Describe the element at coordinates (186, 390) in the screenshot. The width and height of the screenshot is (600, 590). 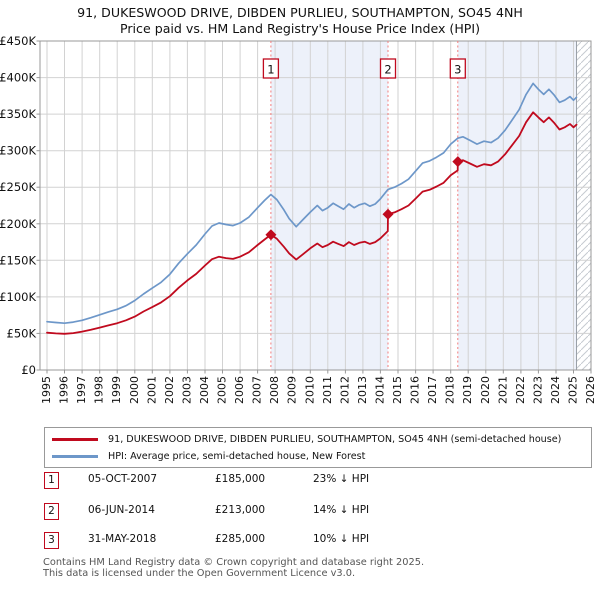
I see `x-tick-label: 2003` at that location.